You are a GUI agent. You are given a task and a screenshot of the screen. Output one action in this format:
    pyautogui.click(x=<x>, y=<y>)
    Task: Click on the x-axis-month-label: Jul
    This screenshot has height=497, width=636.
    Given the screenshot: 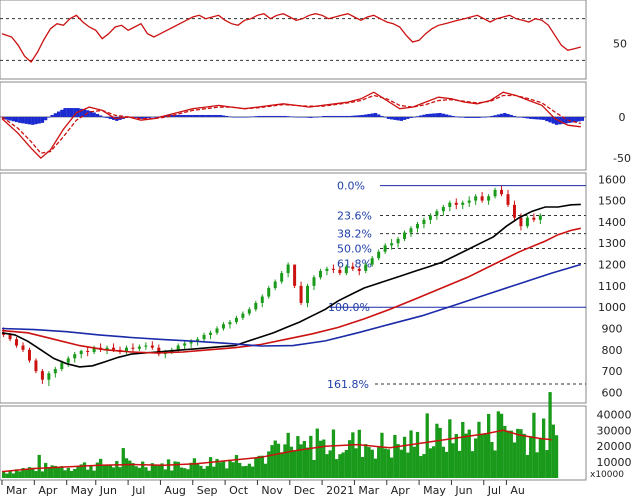 What is the action you would take?
    pyautogui.click(x=138, y=490)
    